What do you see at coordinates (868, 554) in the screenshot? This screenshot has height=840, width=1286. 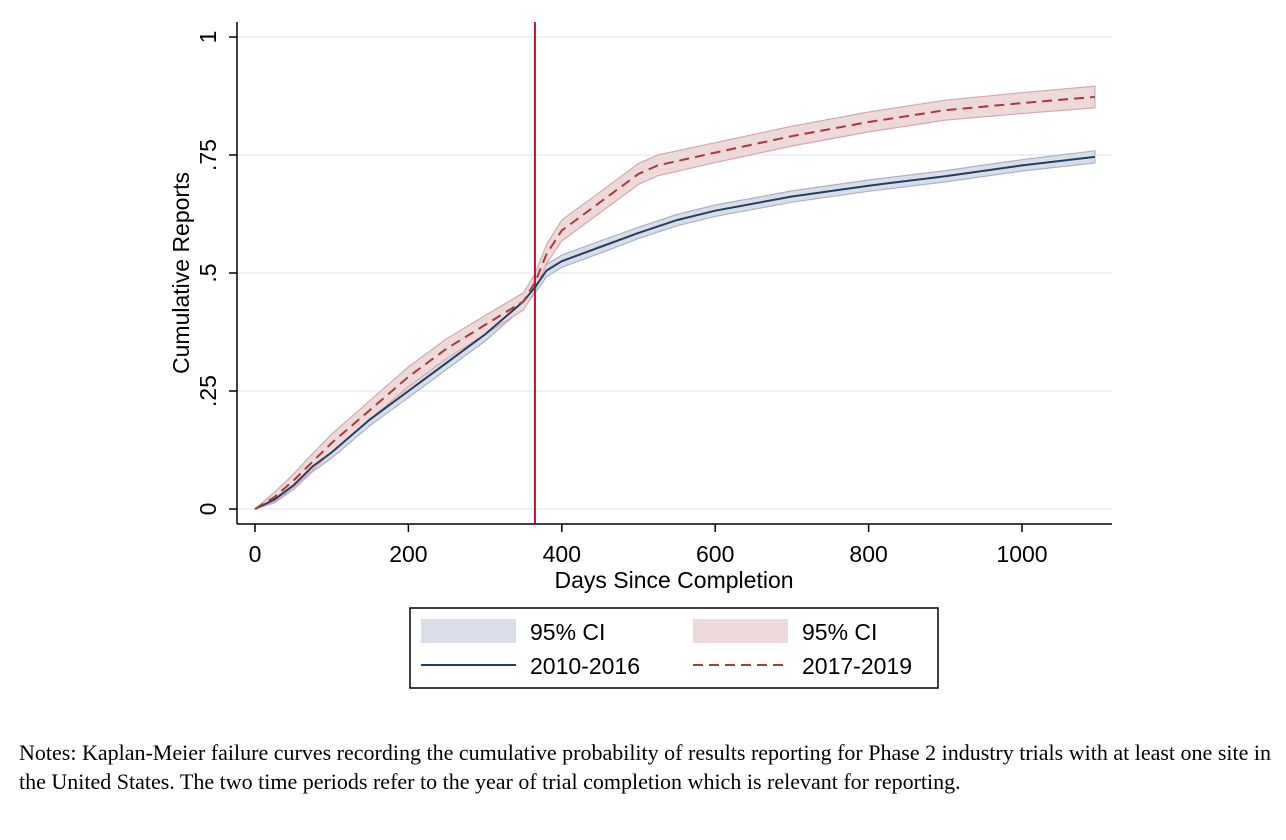 I see `x-tick-label-4: 800` at bounding box center [868, 554].